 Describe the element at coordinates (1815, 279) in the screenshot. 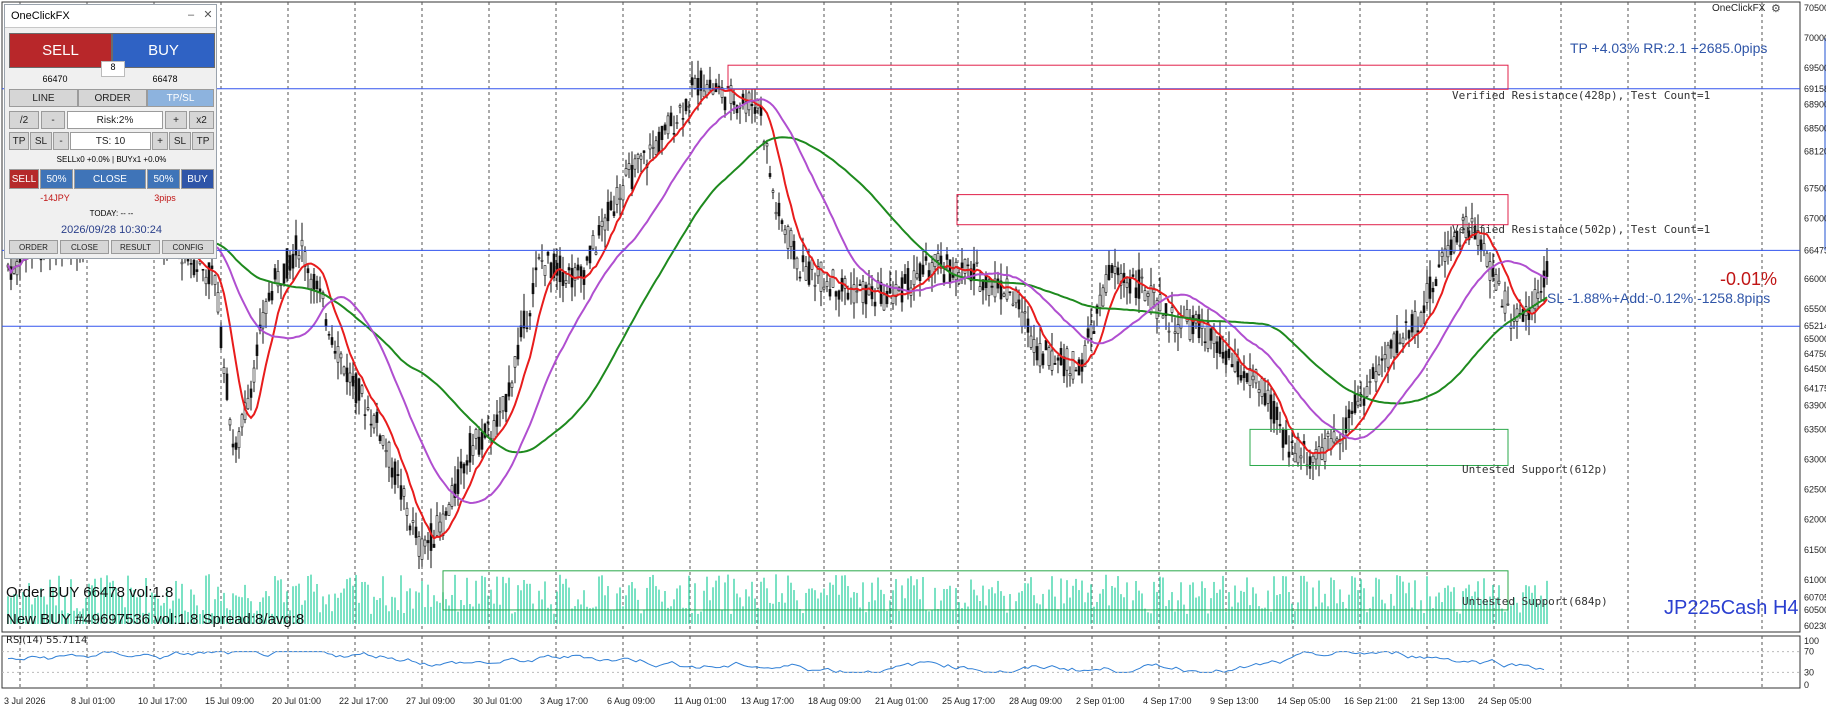

I see `price-tick-label: 66000` at that location.